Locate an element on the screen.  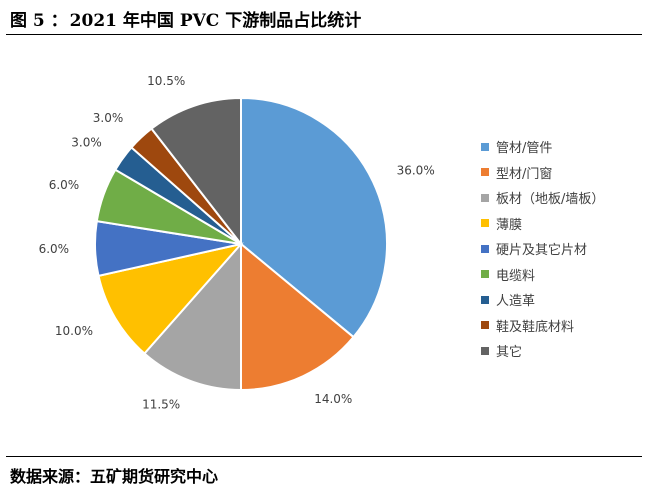
legend-label: 管材/管件 is located at coordinates (524, 149).